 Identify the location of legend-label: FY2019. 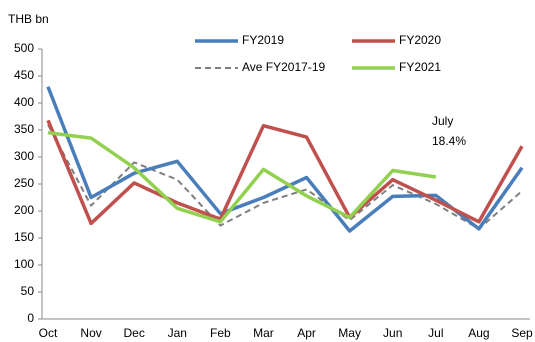
(263, 40).